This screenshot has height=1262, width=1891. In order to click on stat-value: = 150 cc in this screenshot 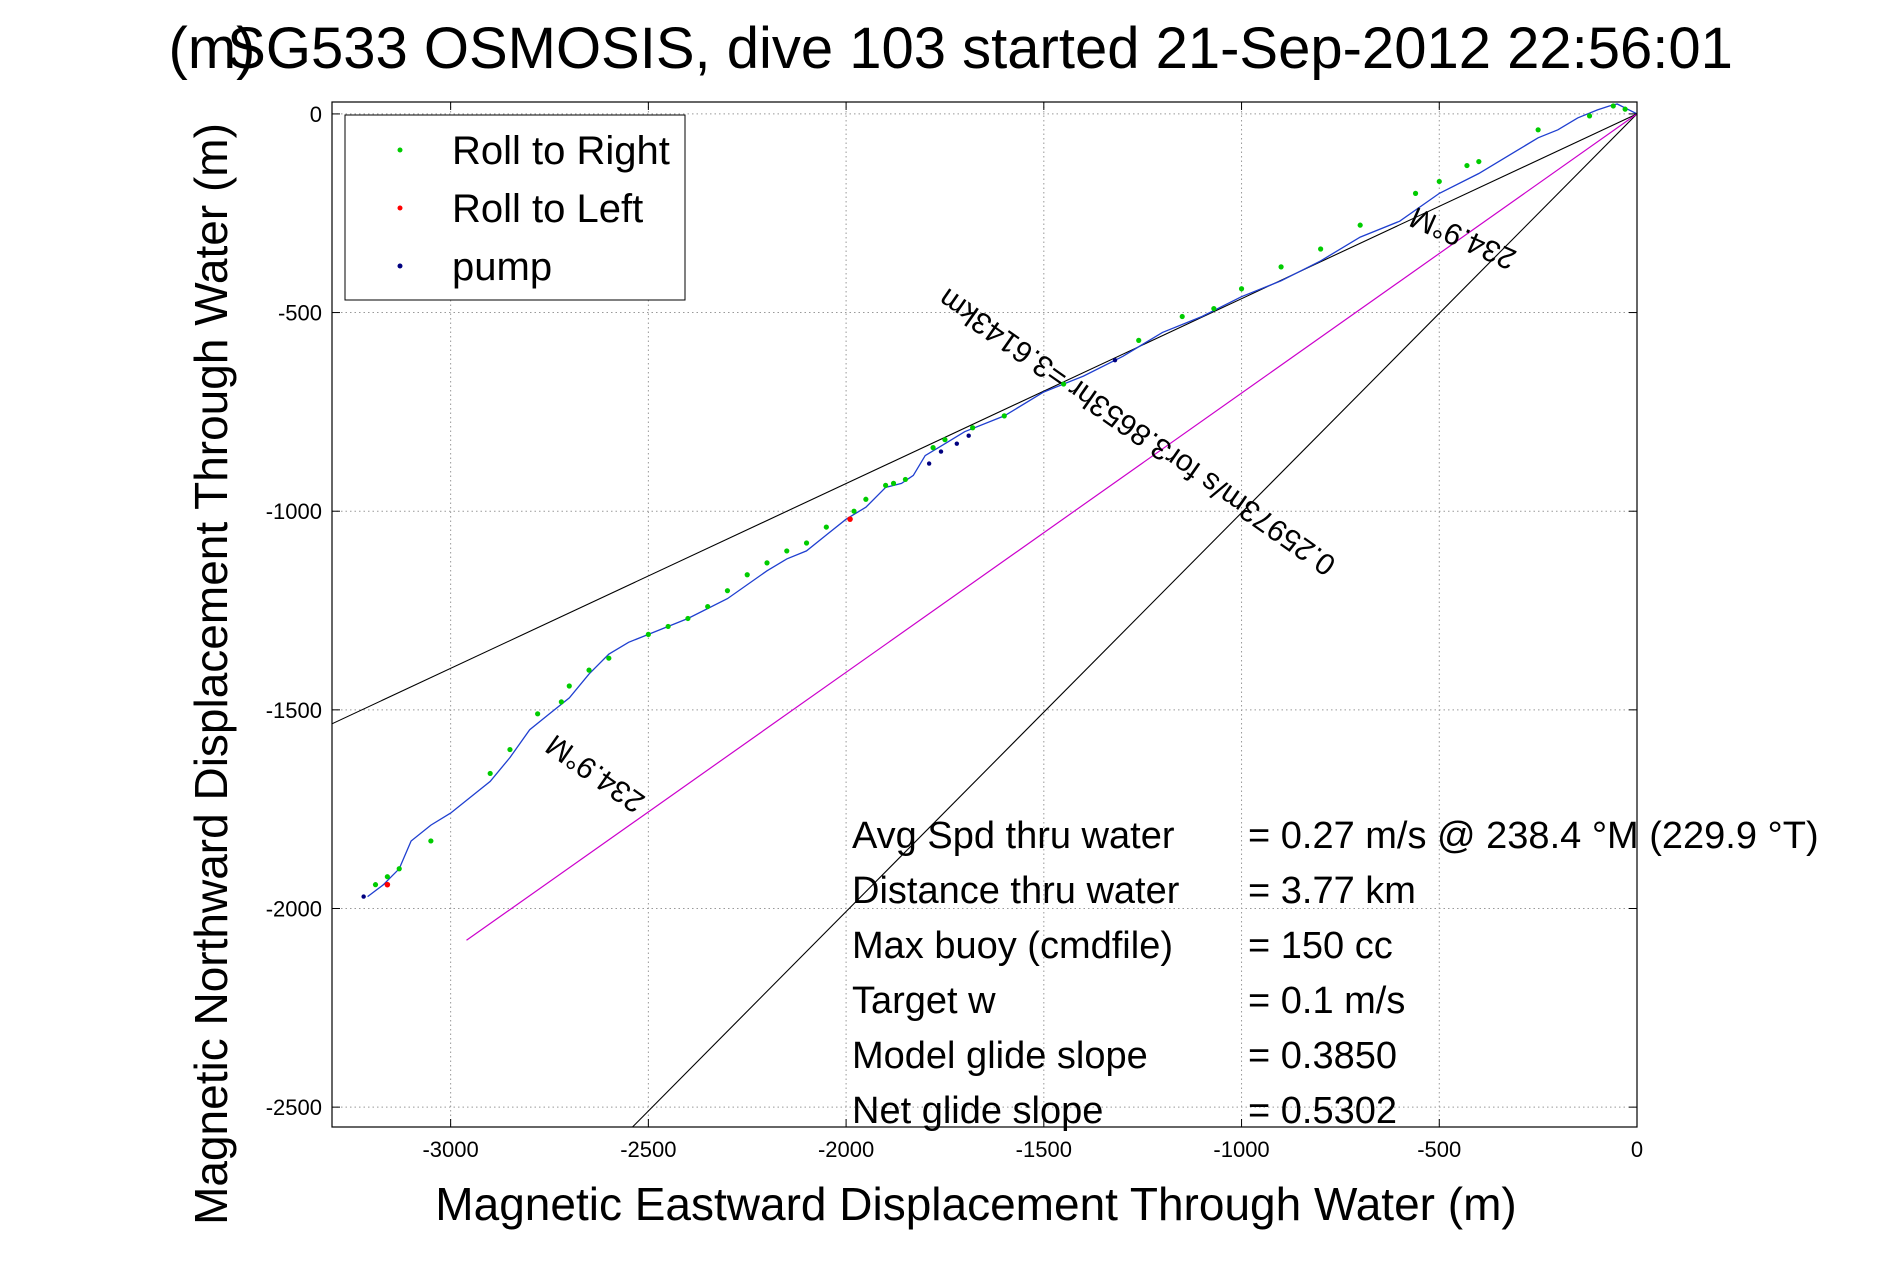, I will do `click(1320, 946)`.